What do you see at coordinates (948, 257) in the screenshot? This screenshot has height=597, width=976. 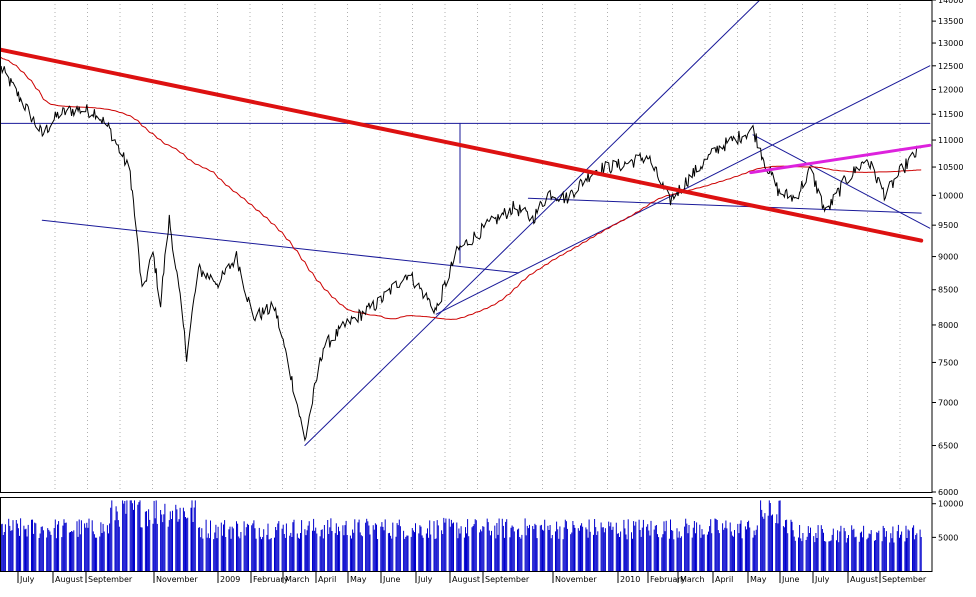 I see `y-tick-label: 9000` at bounding box center [948, 257].